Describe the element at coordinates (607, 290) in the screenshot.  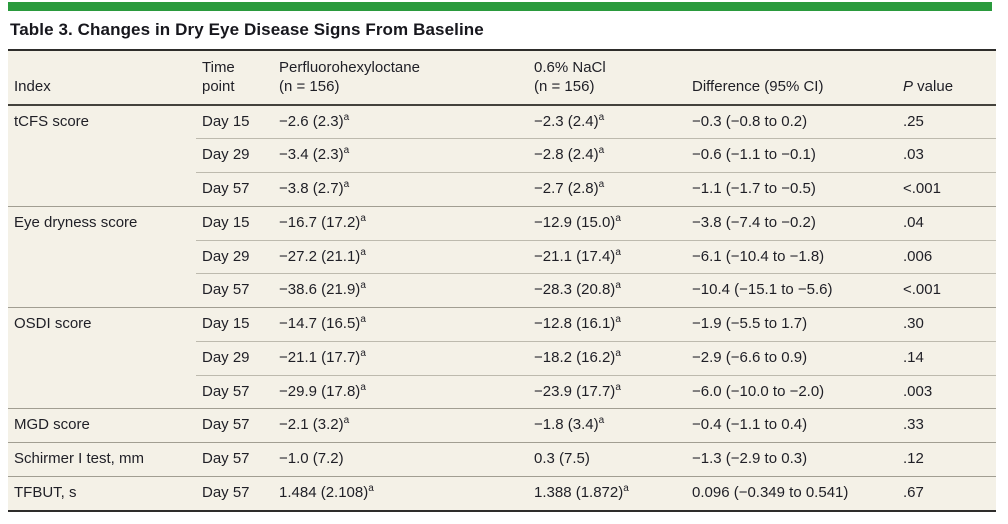
I see `cell-nacl: −28.3 (20.8)a` at that location.